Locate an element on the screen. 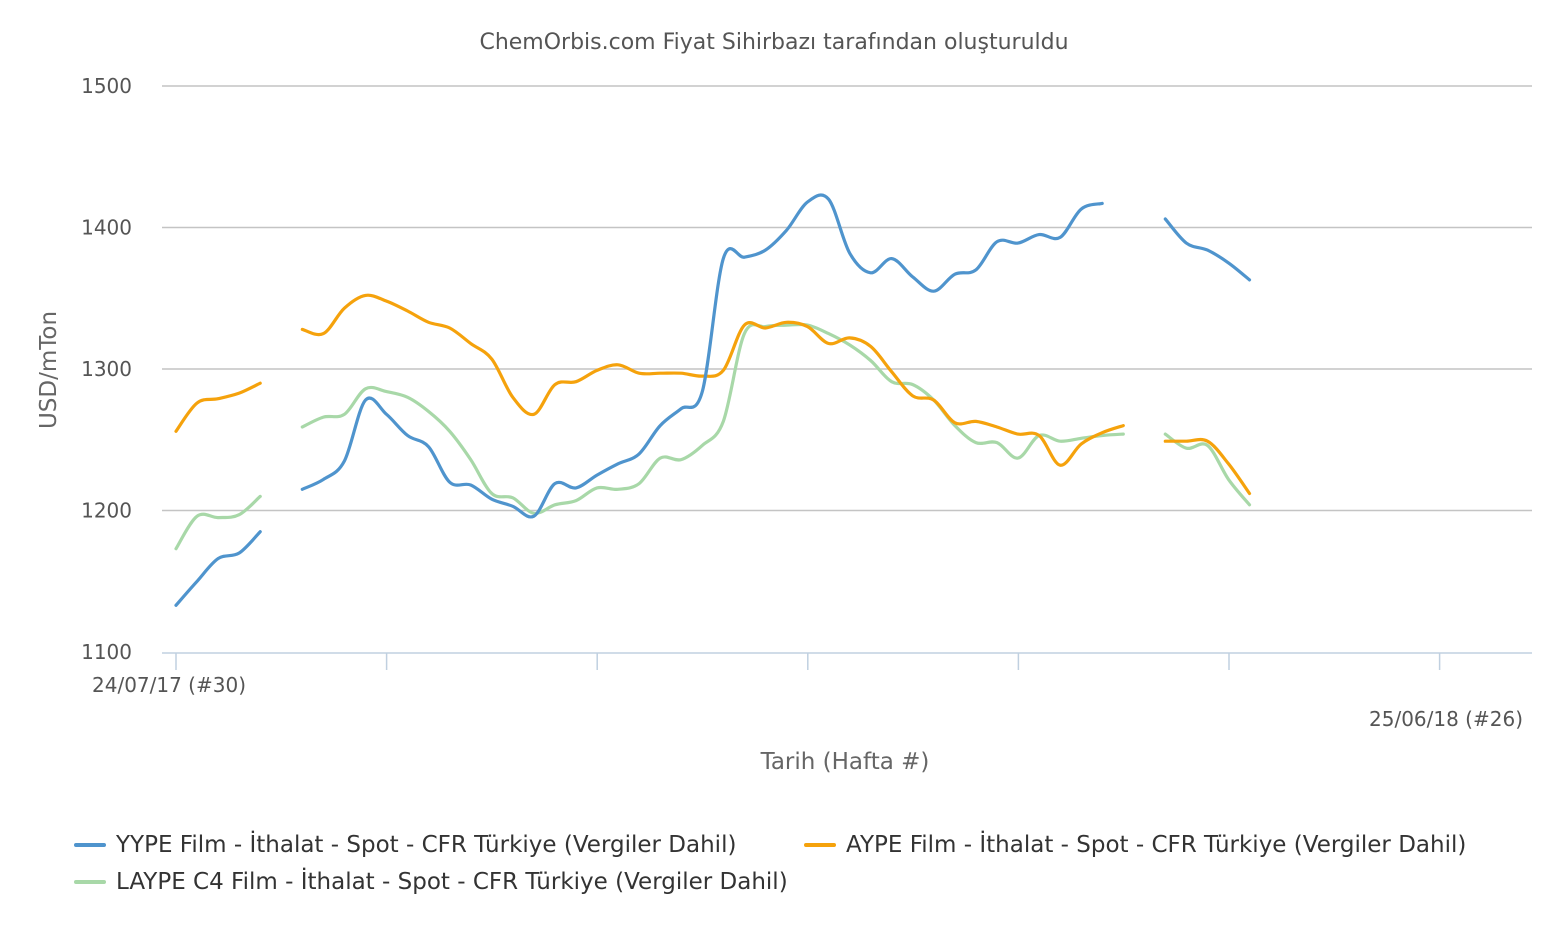 The image size is (1552, 934). y-tick-label: 1300 is located at coordinates (106, 369).